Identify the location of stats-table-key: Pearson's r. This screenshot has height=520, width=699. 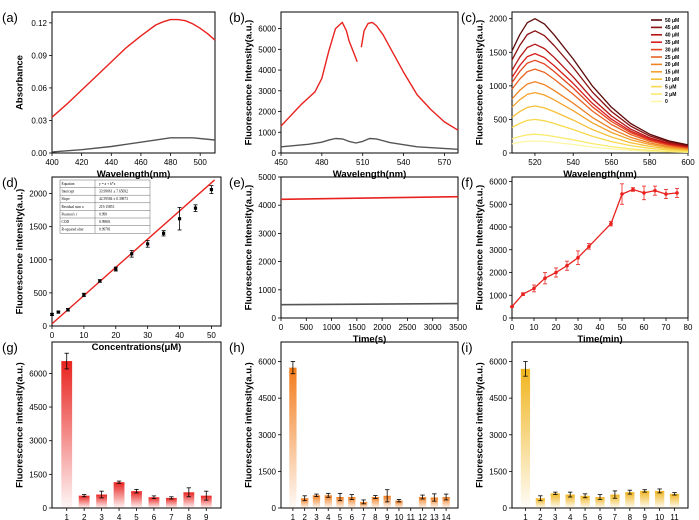
(70, 214).